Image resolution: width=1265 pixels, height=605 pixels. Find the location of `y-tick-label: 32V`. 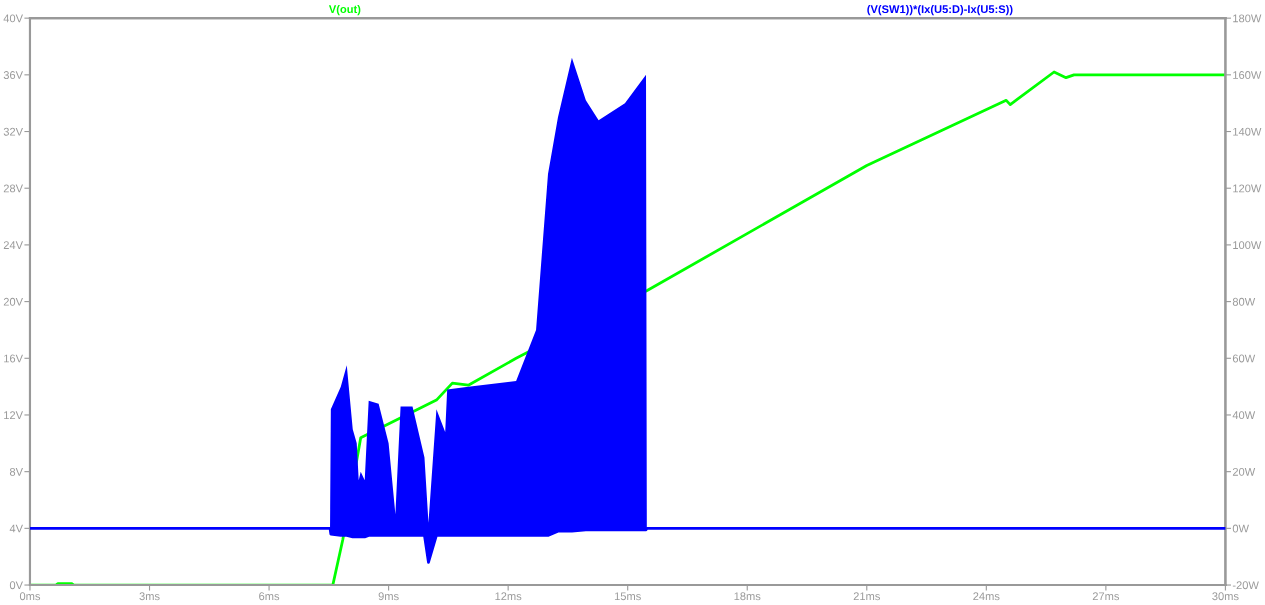

y-tick-label: 32V is located at coordinates (13, 131).